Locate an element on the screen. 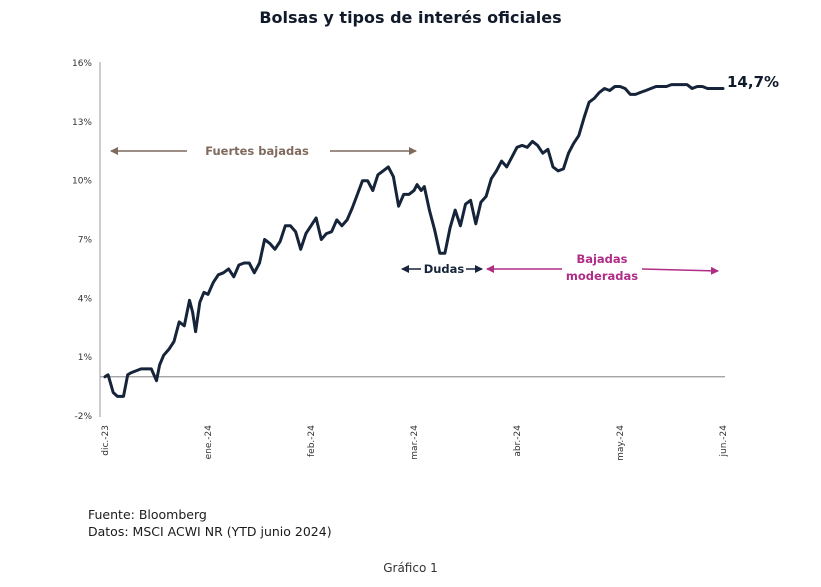 This screenshot has height=587, width=821. data-line: Datos: MSCI ACWI NR (YTD junio 2024) is located at coordinates (210, 531).